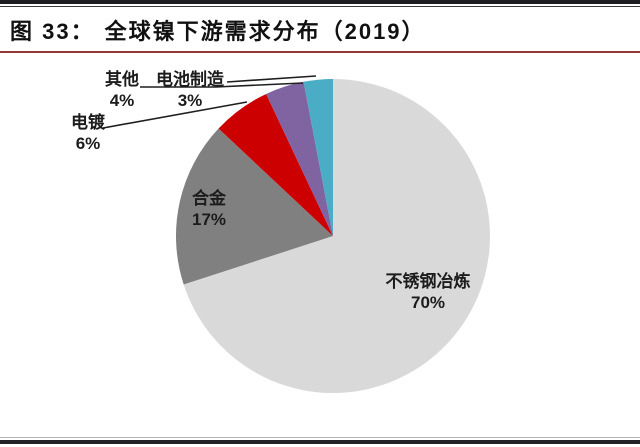 This screenshot has height=447, width=640. Describe the element at coordinates (320, 2) in the screenshot. I see `top-rule-thick` at that location.